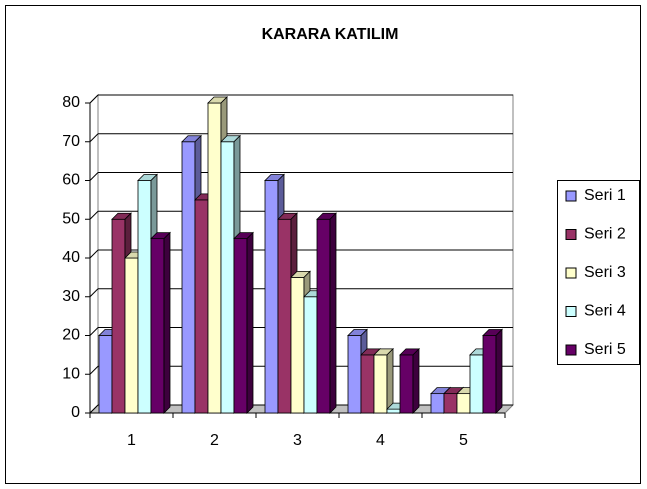 This screenshot has height=489, width=647. Describe the element at coordinates (605, 349) in the screenshot. I see `legend-label: Seri 5` at that location.